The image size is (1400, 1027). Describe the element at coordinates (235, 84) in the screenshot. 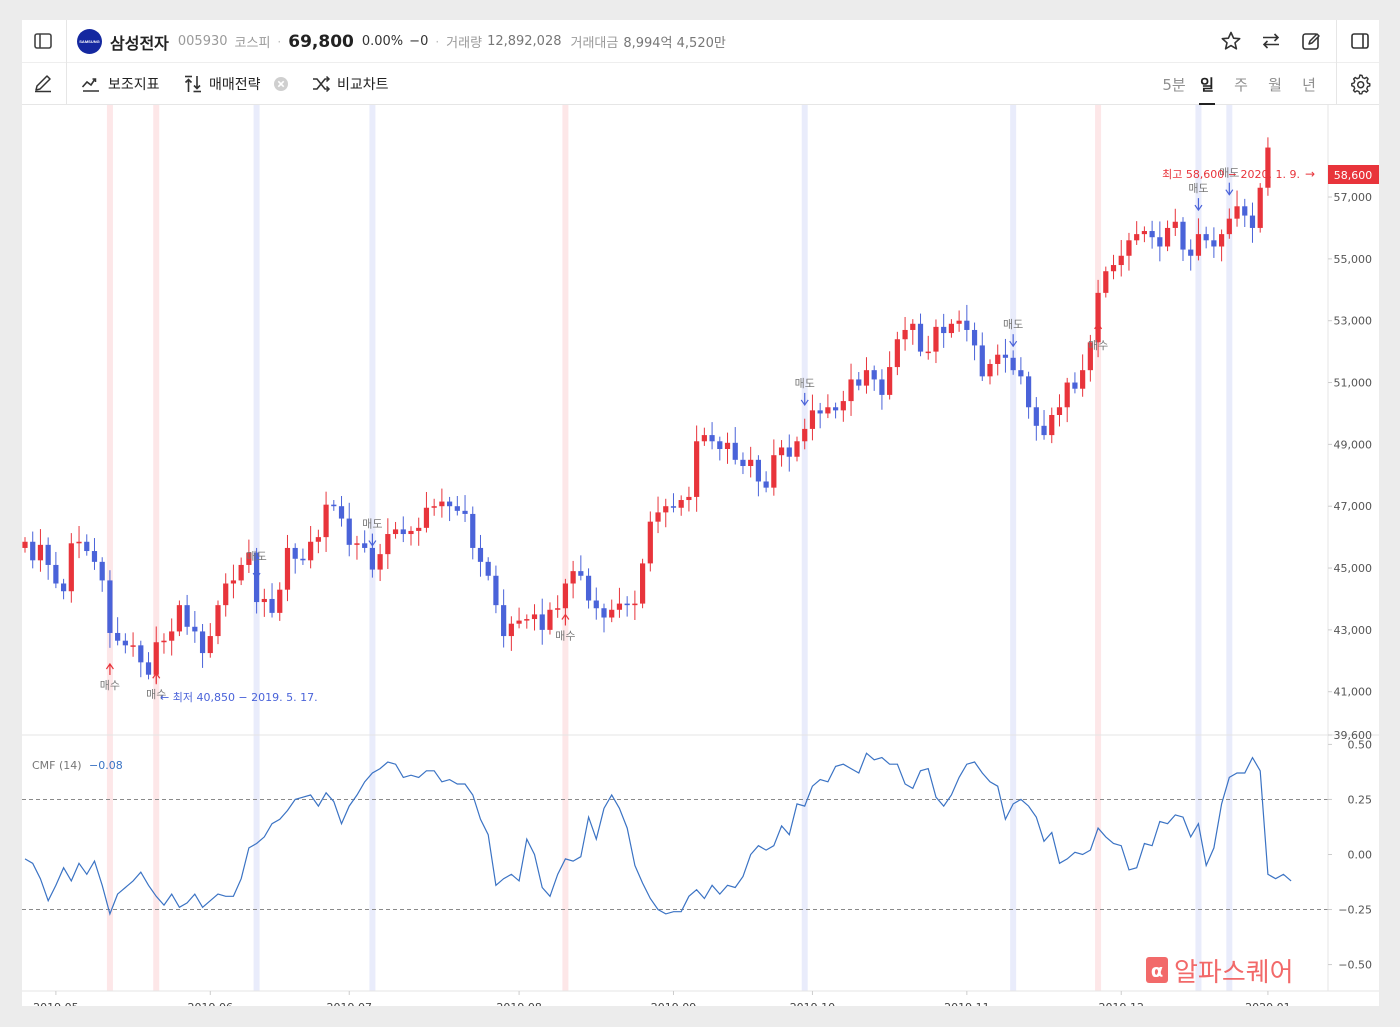

I see `strategy-button: 매매전략` at that location.